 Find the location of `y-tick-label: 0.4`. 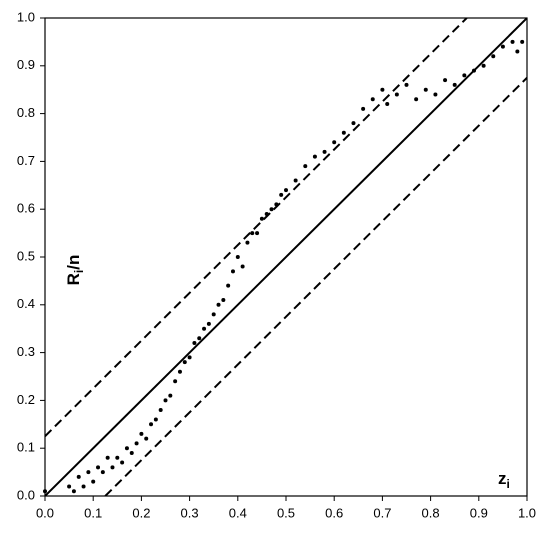

y-tick-label: 0.4 is located at coordinates (26, 303).